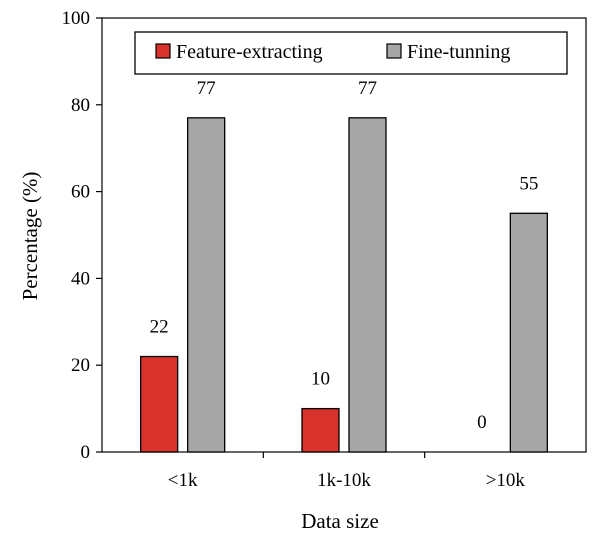 This screenshot has height=539, width=600. What do you see at coordinates (458, 52) in the screenshot?
I see `legend-label: Fine-tunning` at bounding box center [458, 52].